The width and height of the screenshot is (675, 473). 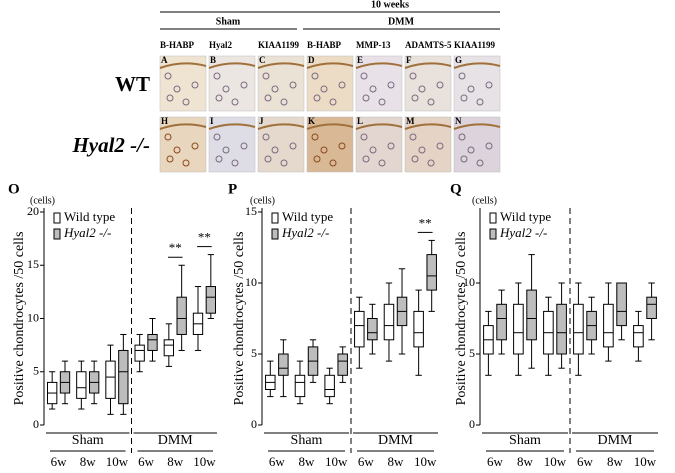 I want to click on panel-label: P, so click(x=232, y=189).